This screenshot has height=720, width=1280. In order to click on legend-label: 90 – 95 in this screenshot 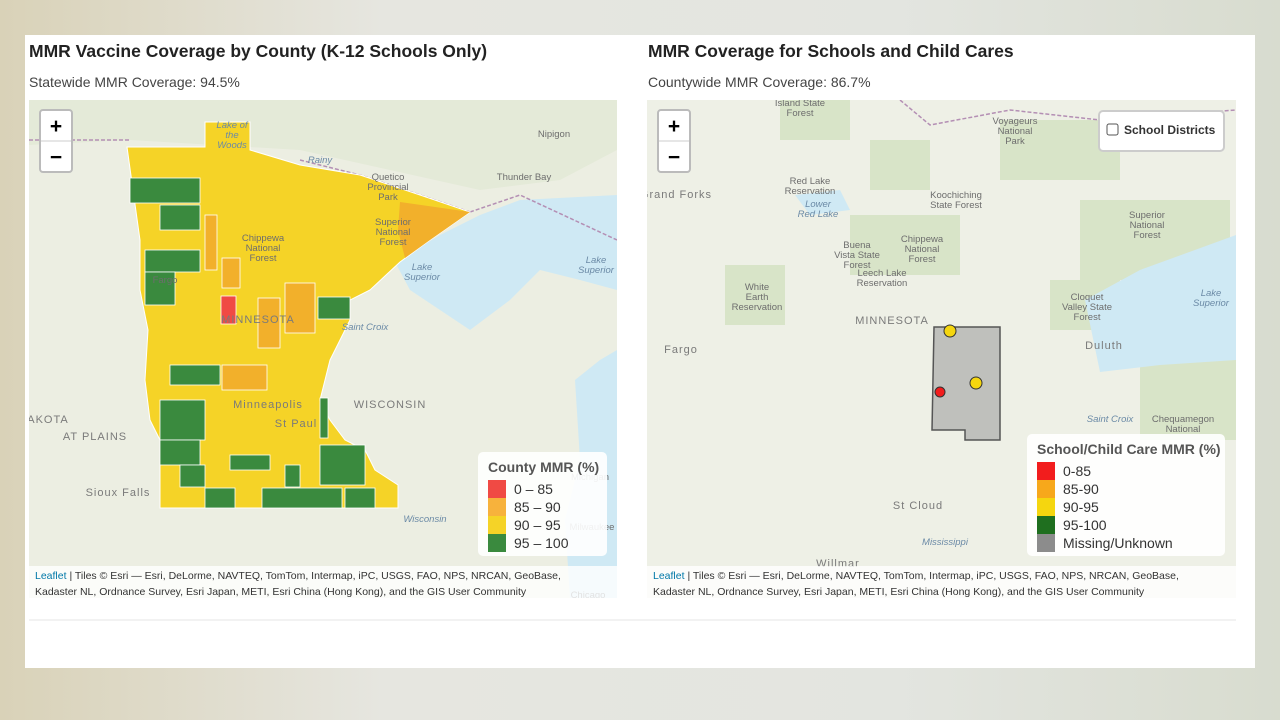, I will do `click(537, 525)`.